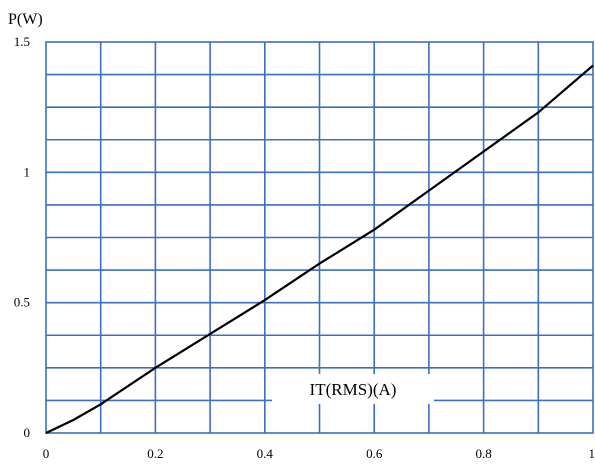  I want to click on y-axis-label: P(W), so click(25, 19).